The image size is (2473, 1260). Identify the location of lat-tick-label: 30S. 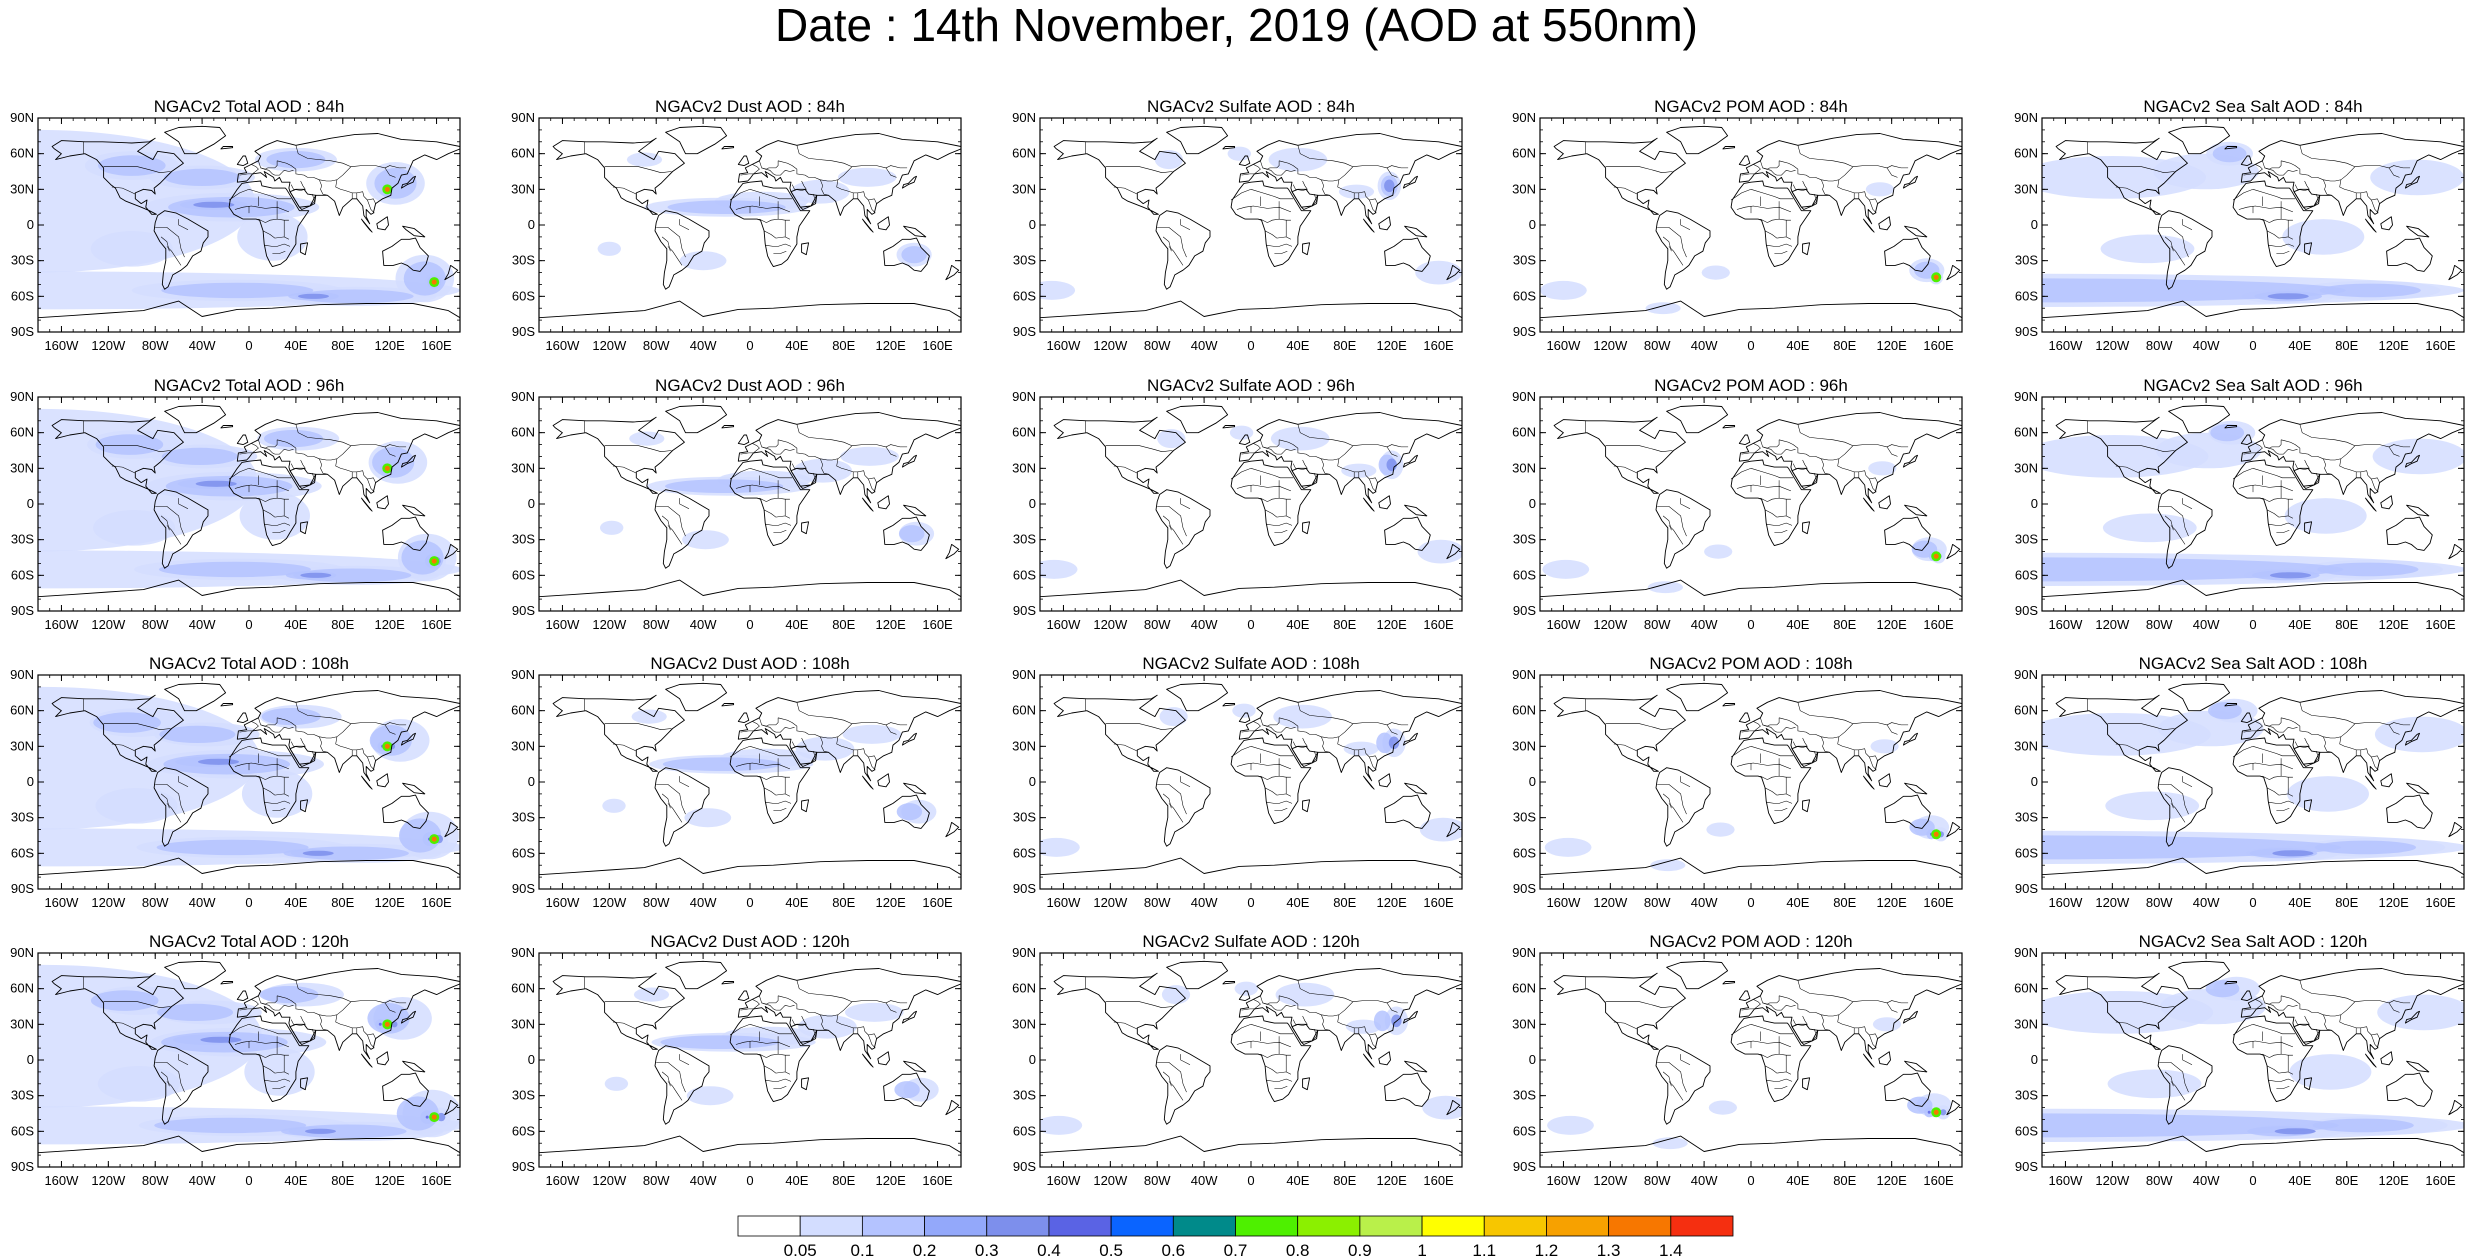
(523, 539).